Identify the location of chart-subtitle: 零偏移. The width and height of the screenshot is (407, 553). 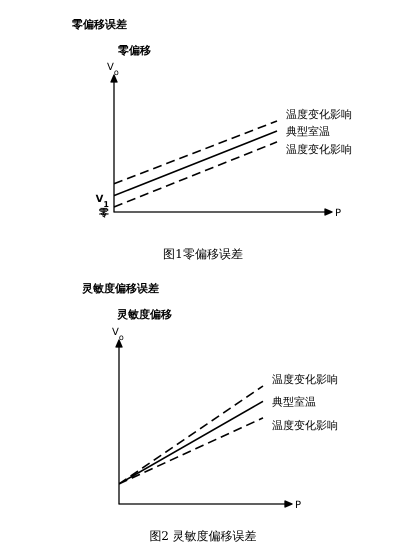
(134, 50).